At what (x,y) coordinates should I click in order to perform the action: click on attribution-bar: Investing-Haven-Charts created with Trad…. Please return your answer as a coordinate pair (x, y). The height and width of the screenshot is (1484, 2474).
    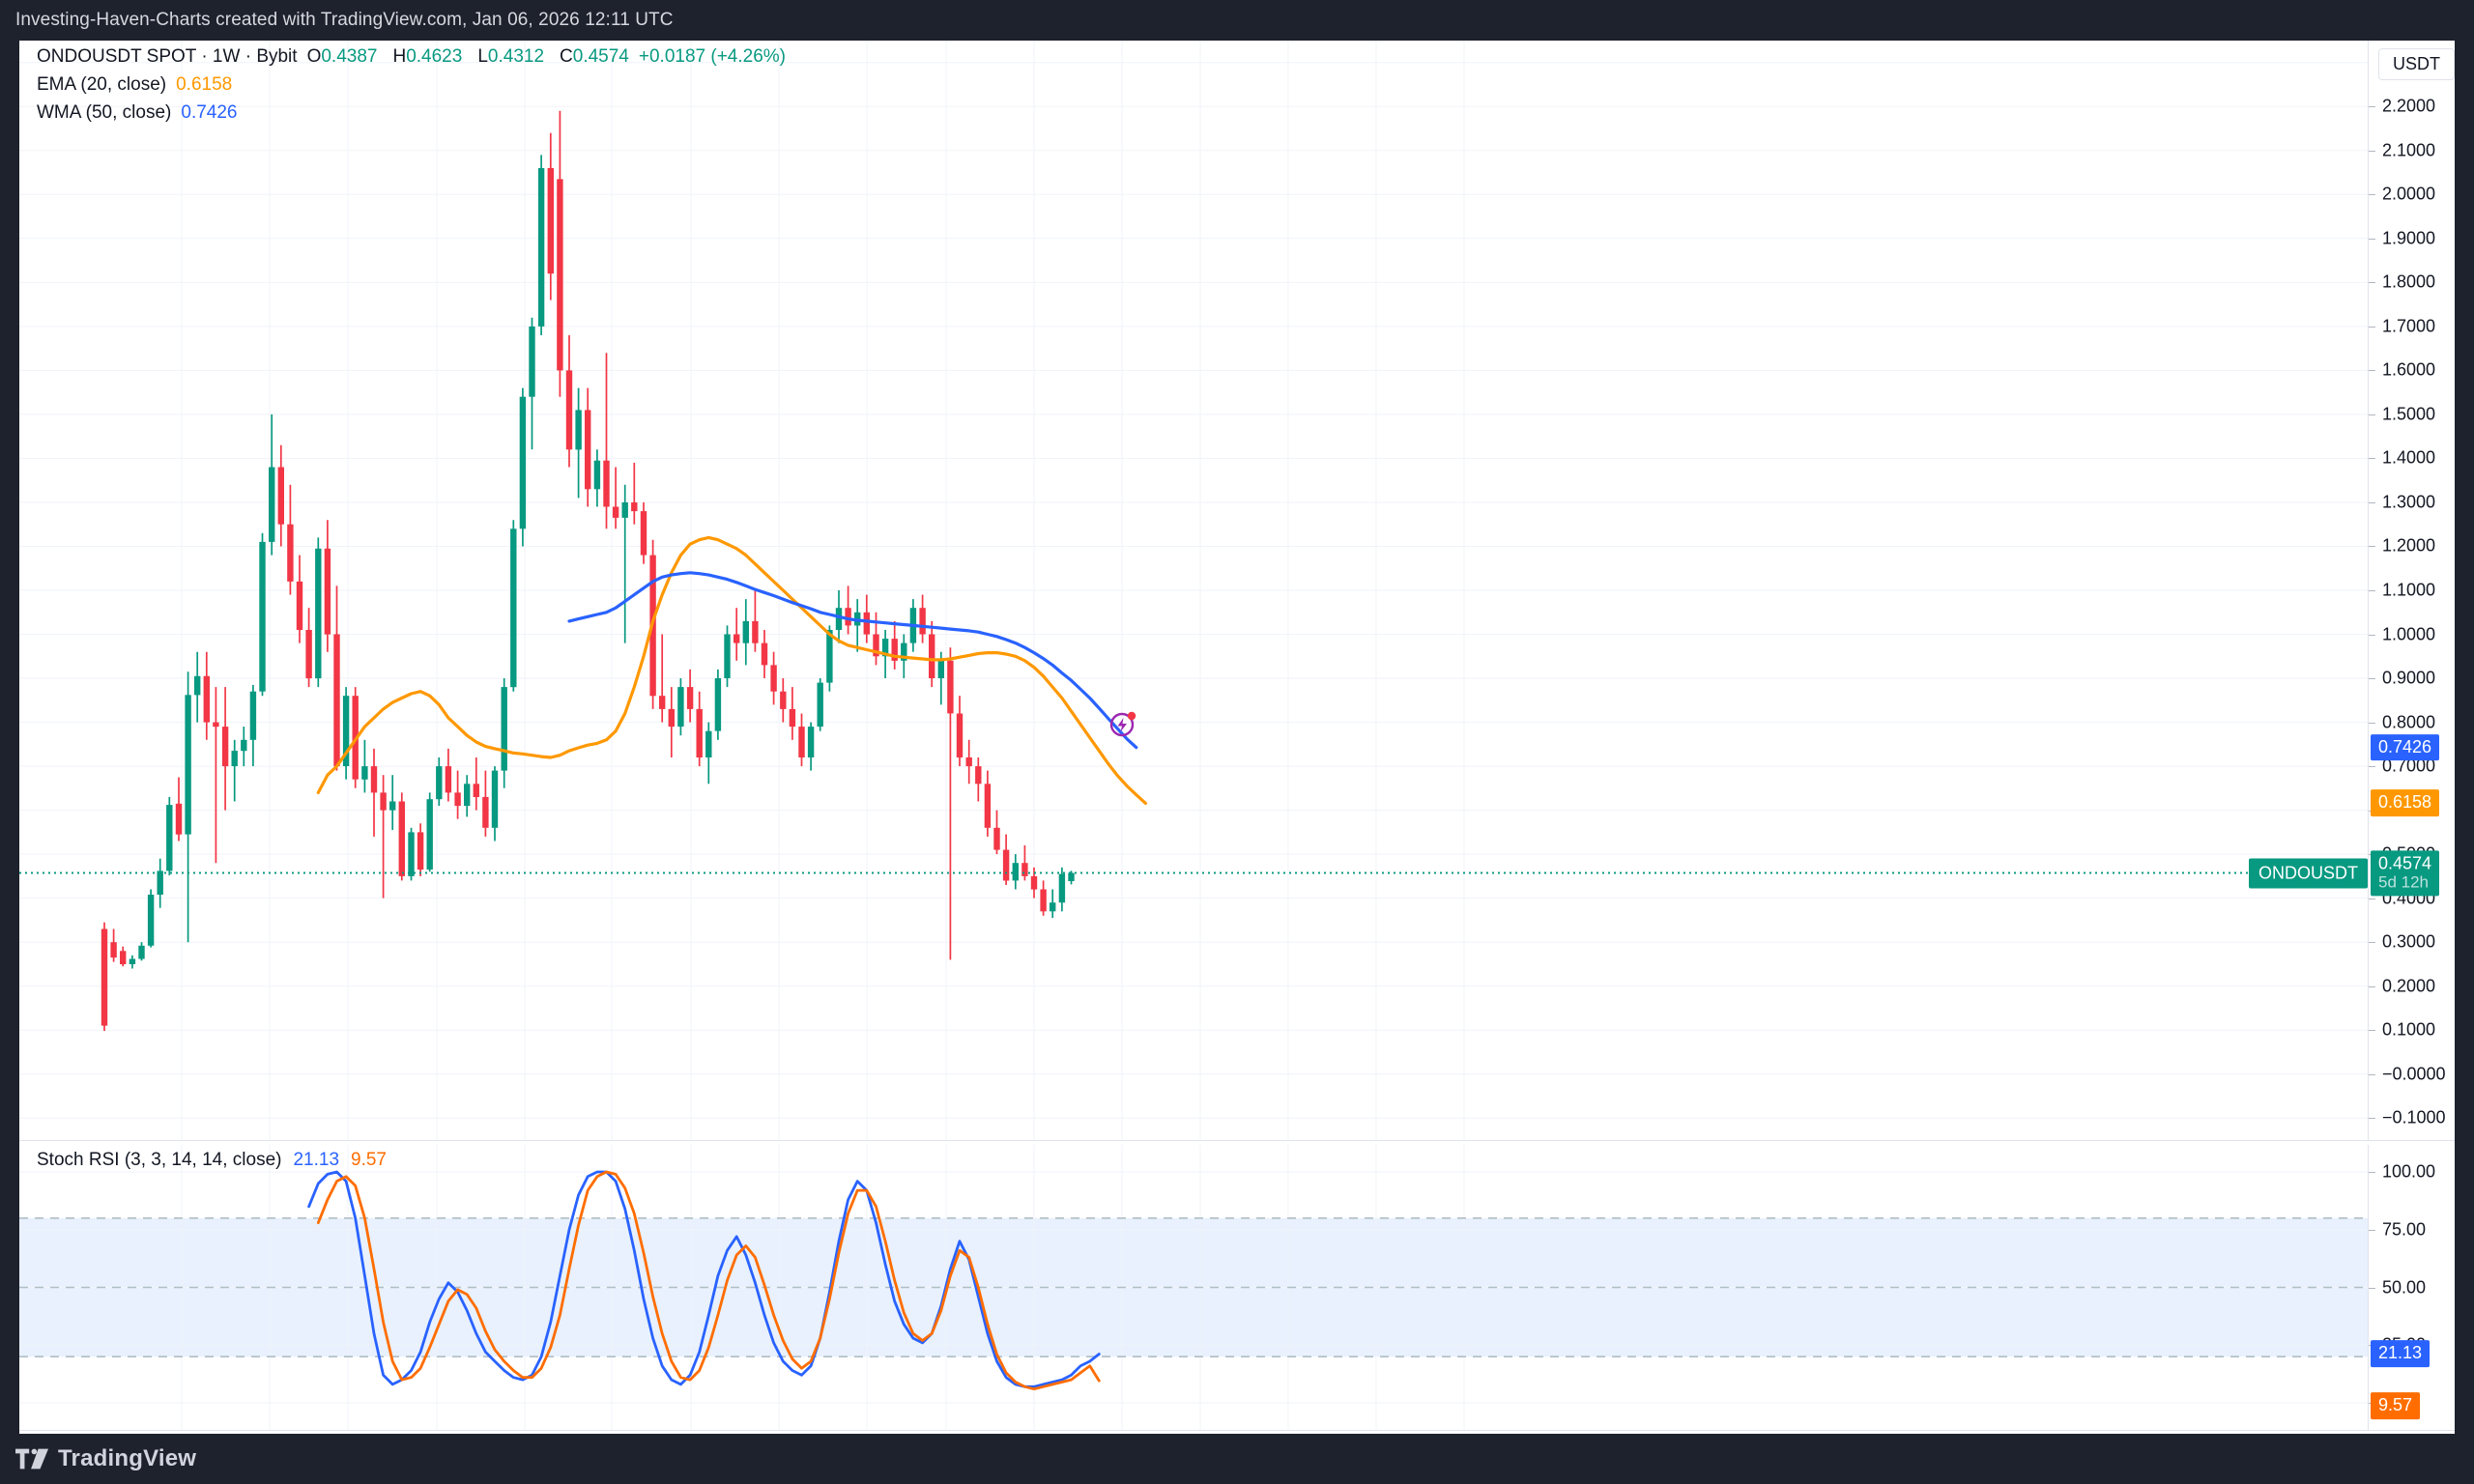
    Looking at the image, I should click on (1237, 20).